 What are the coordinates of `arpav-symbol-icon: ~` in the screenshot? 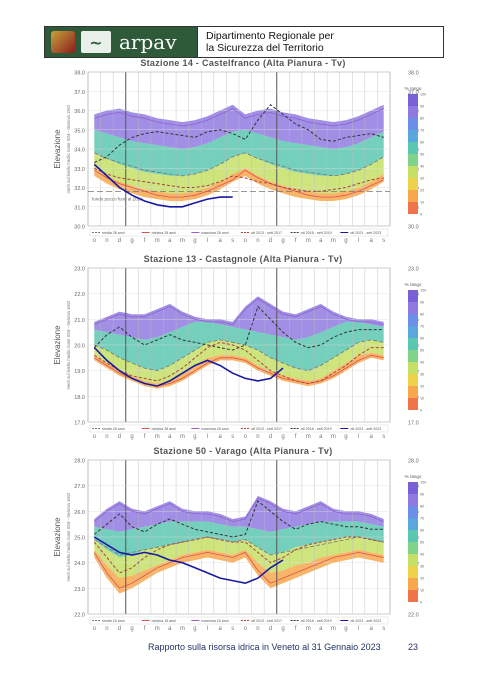 It's located at (96, 42).